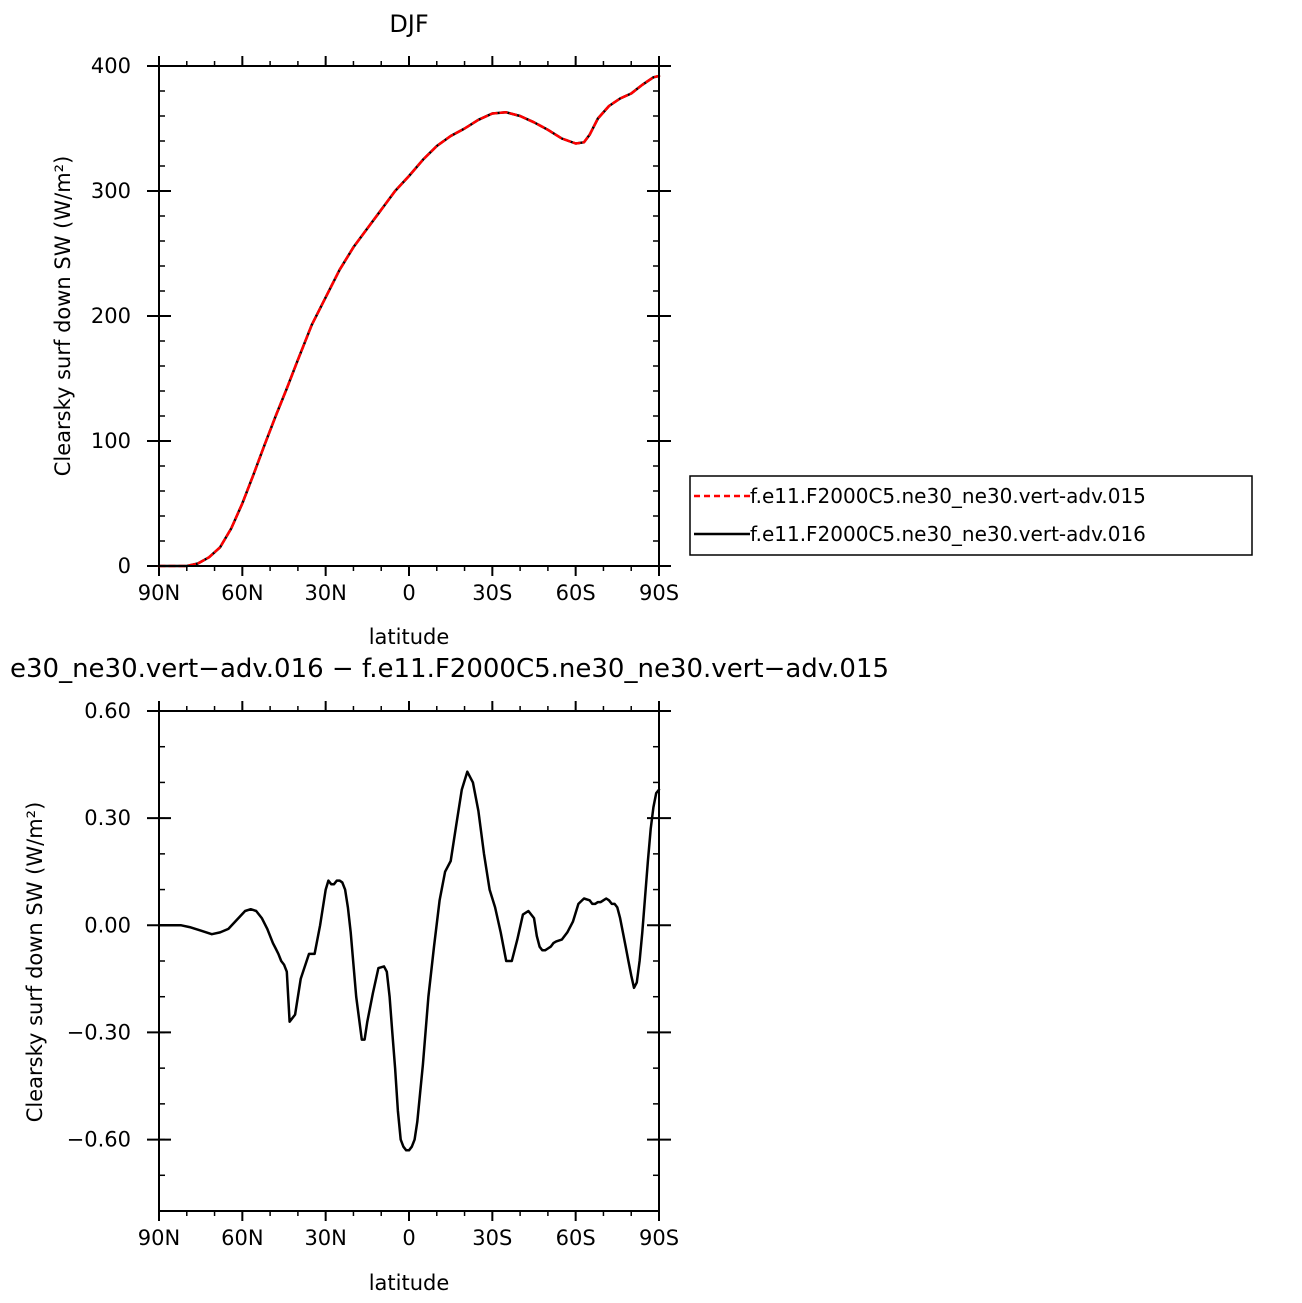 Image resolution: width=1302 pixels, height=1303 pixels. Describe the element at coordinates (111, 191) in the screenshot. I see `top-y-tick-label: 300` at that location.